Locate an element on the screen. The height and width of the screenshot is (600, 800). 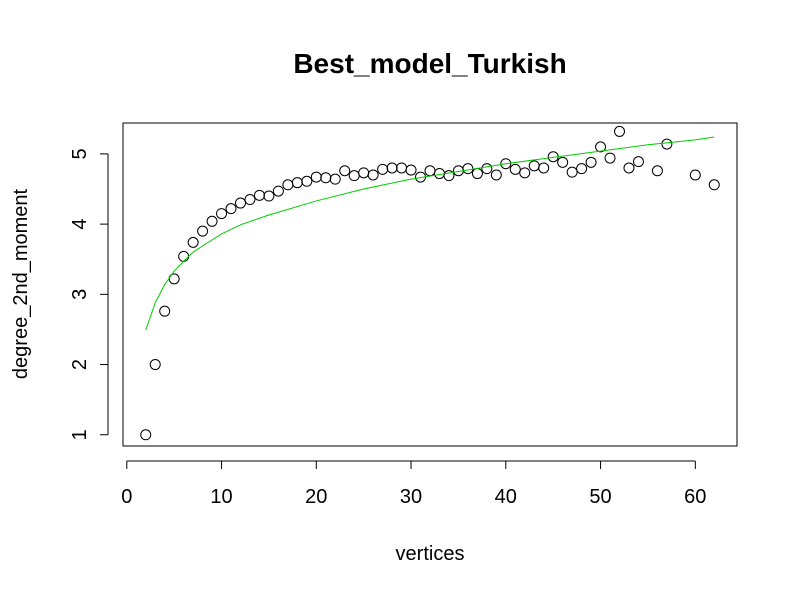
y-tick-label: 2 is located at coordinates (80, 364).